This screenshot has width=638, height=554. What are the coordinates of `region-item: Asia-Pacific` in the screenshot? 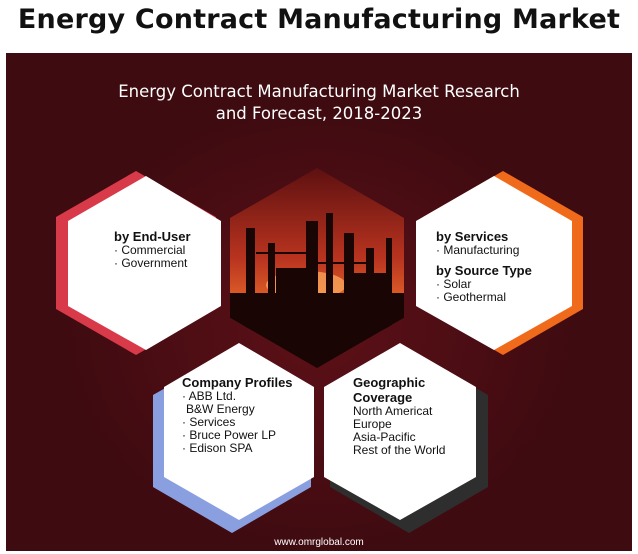 It's located at (384, 437).